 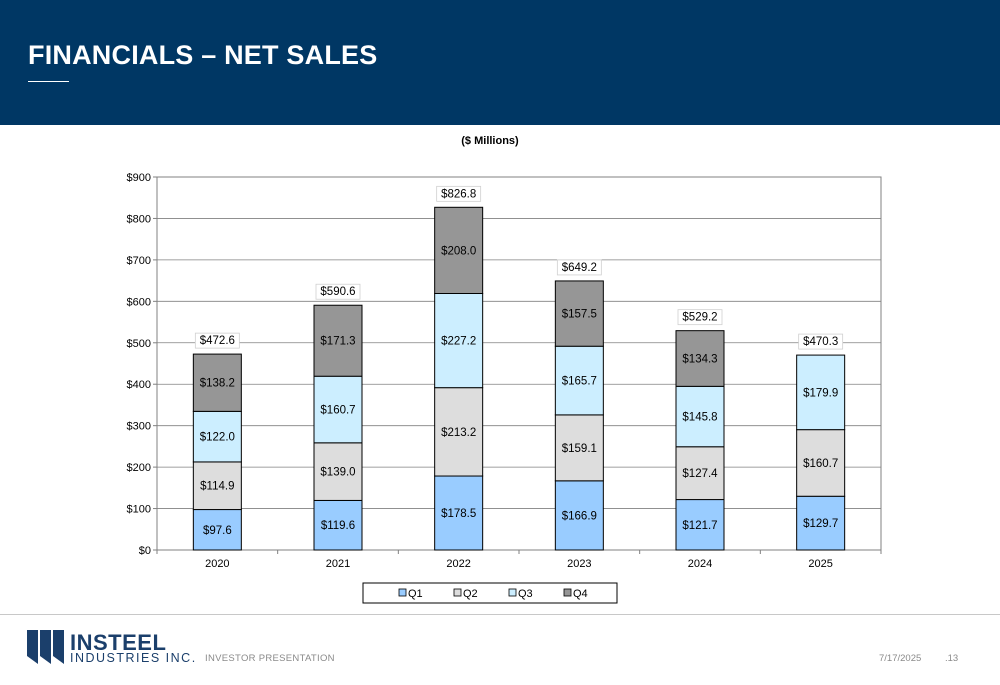 I want to click on segment-label: $166.9, so click(x=579, y=516).